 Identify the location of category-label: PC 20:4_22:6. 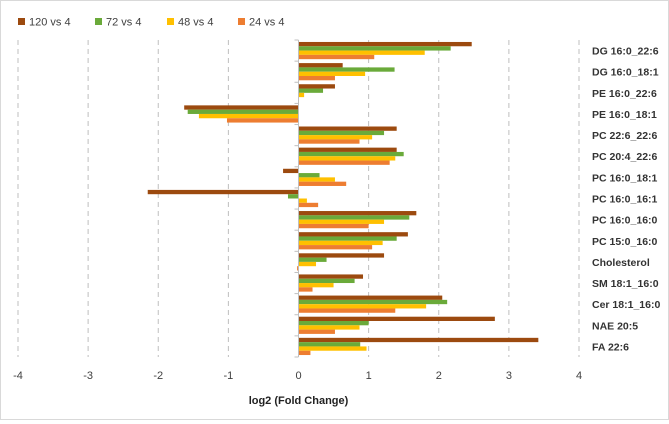
(625, 157).